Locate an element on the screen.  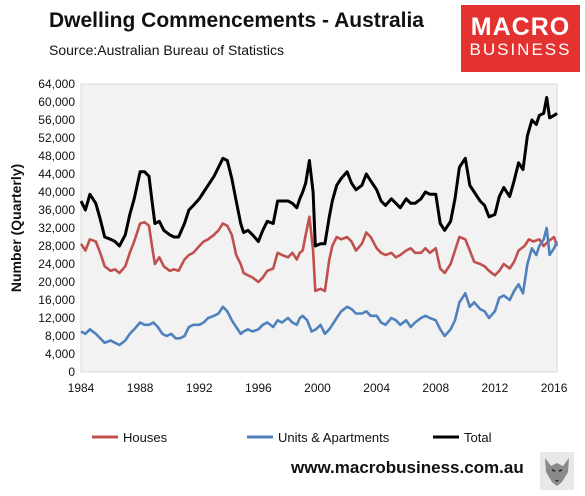
x-tick-label: 2004 is located at coordinates (376, 388).